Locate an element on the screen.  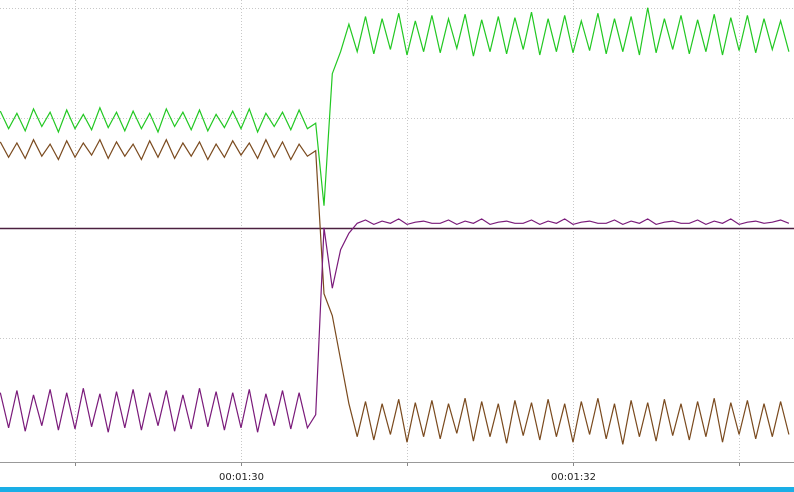
x-tick-label: 00:01:32 is located at coordinates (573, 477).